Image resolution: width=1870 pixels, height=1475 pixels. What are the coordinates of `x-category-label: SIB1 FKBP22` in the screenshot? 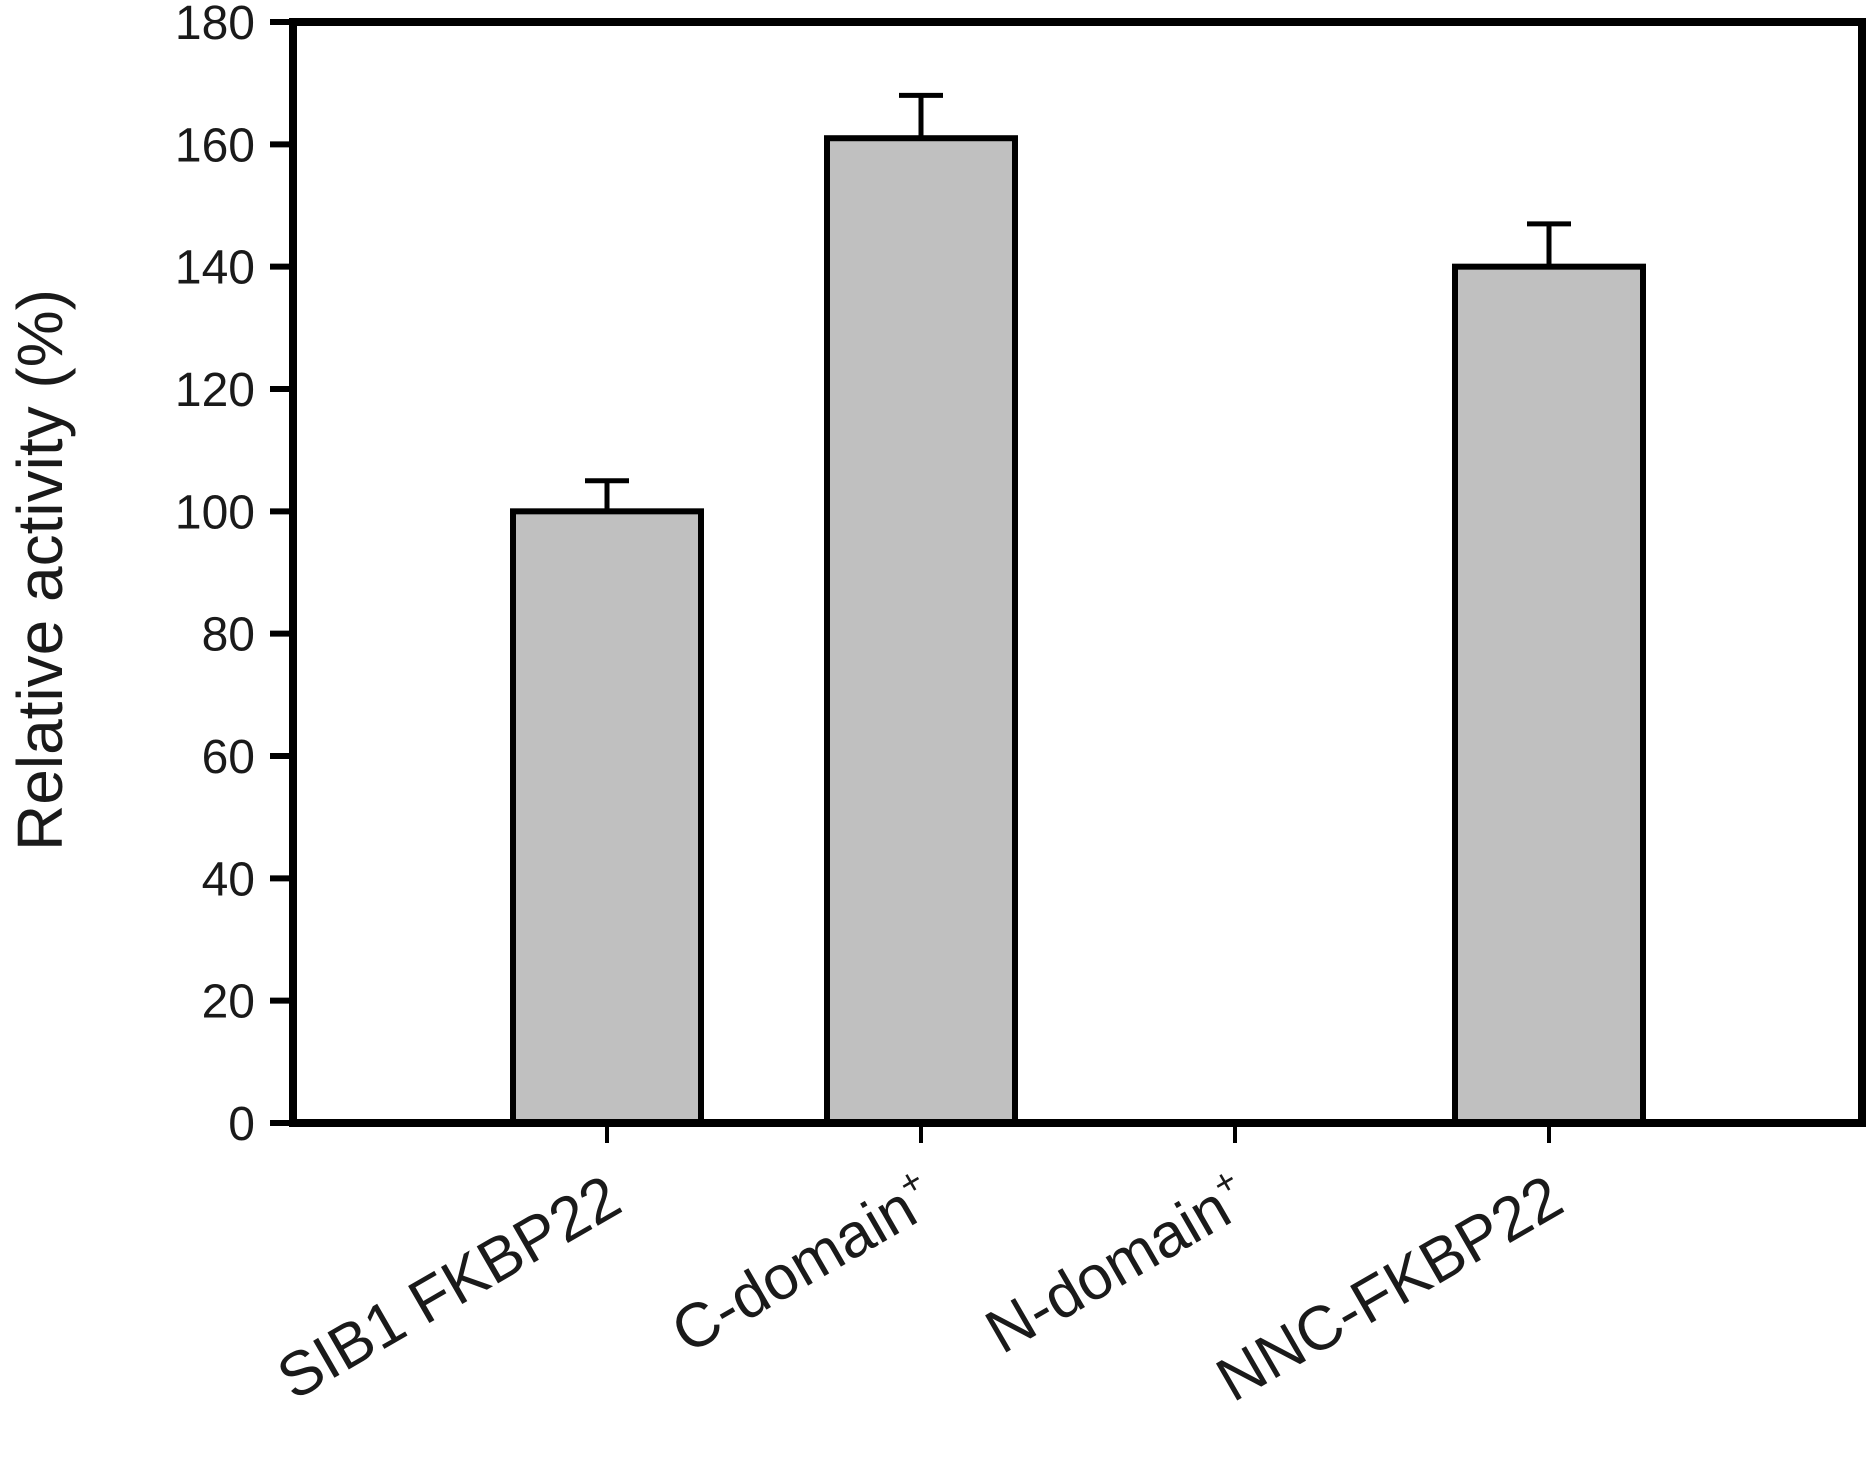 It's located at (449, 1287).